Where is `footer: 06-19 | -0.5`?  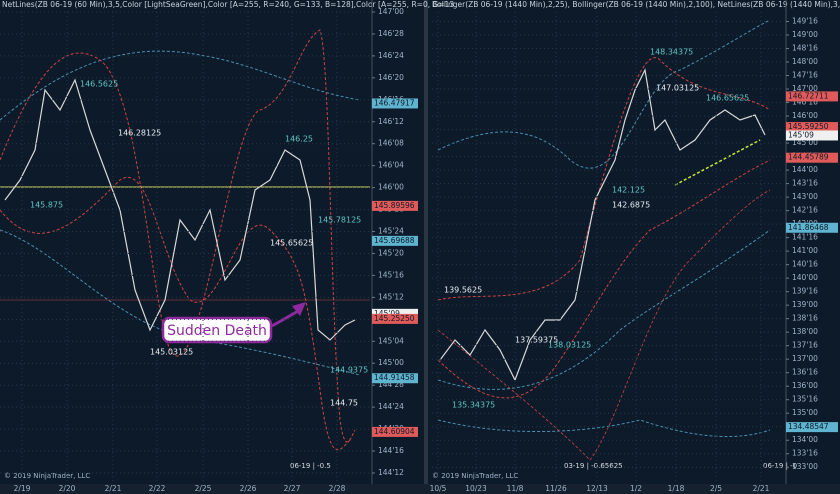 footer: 06-19 | -0.5 is located at coordinates (310, 466).